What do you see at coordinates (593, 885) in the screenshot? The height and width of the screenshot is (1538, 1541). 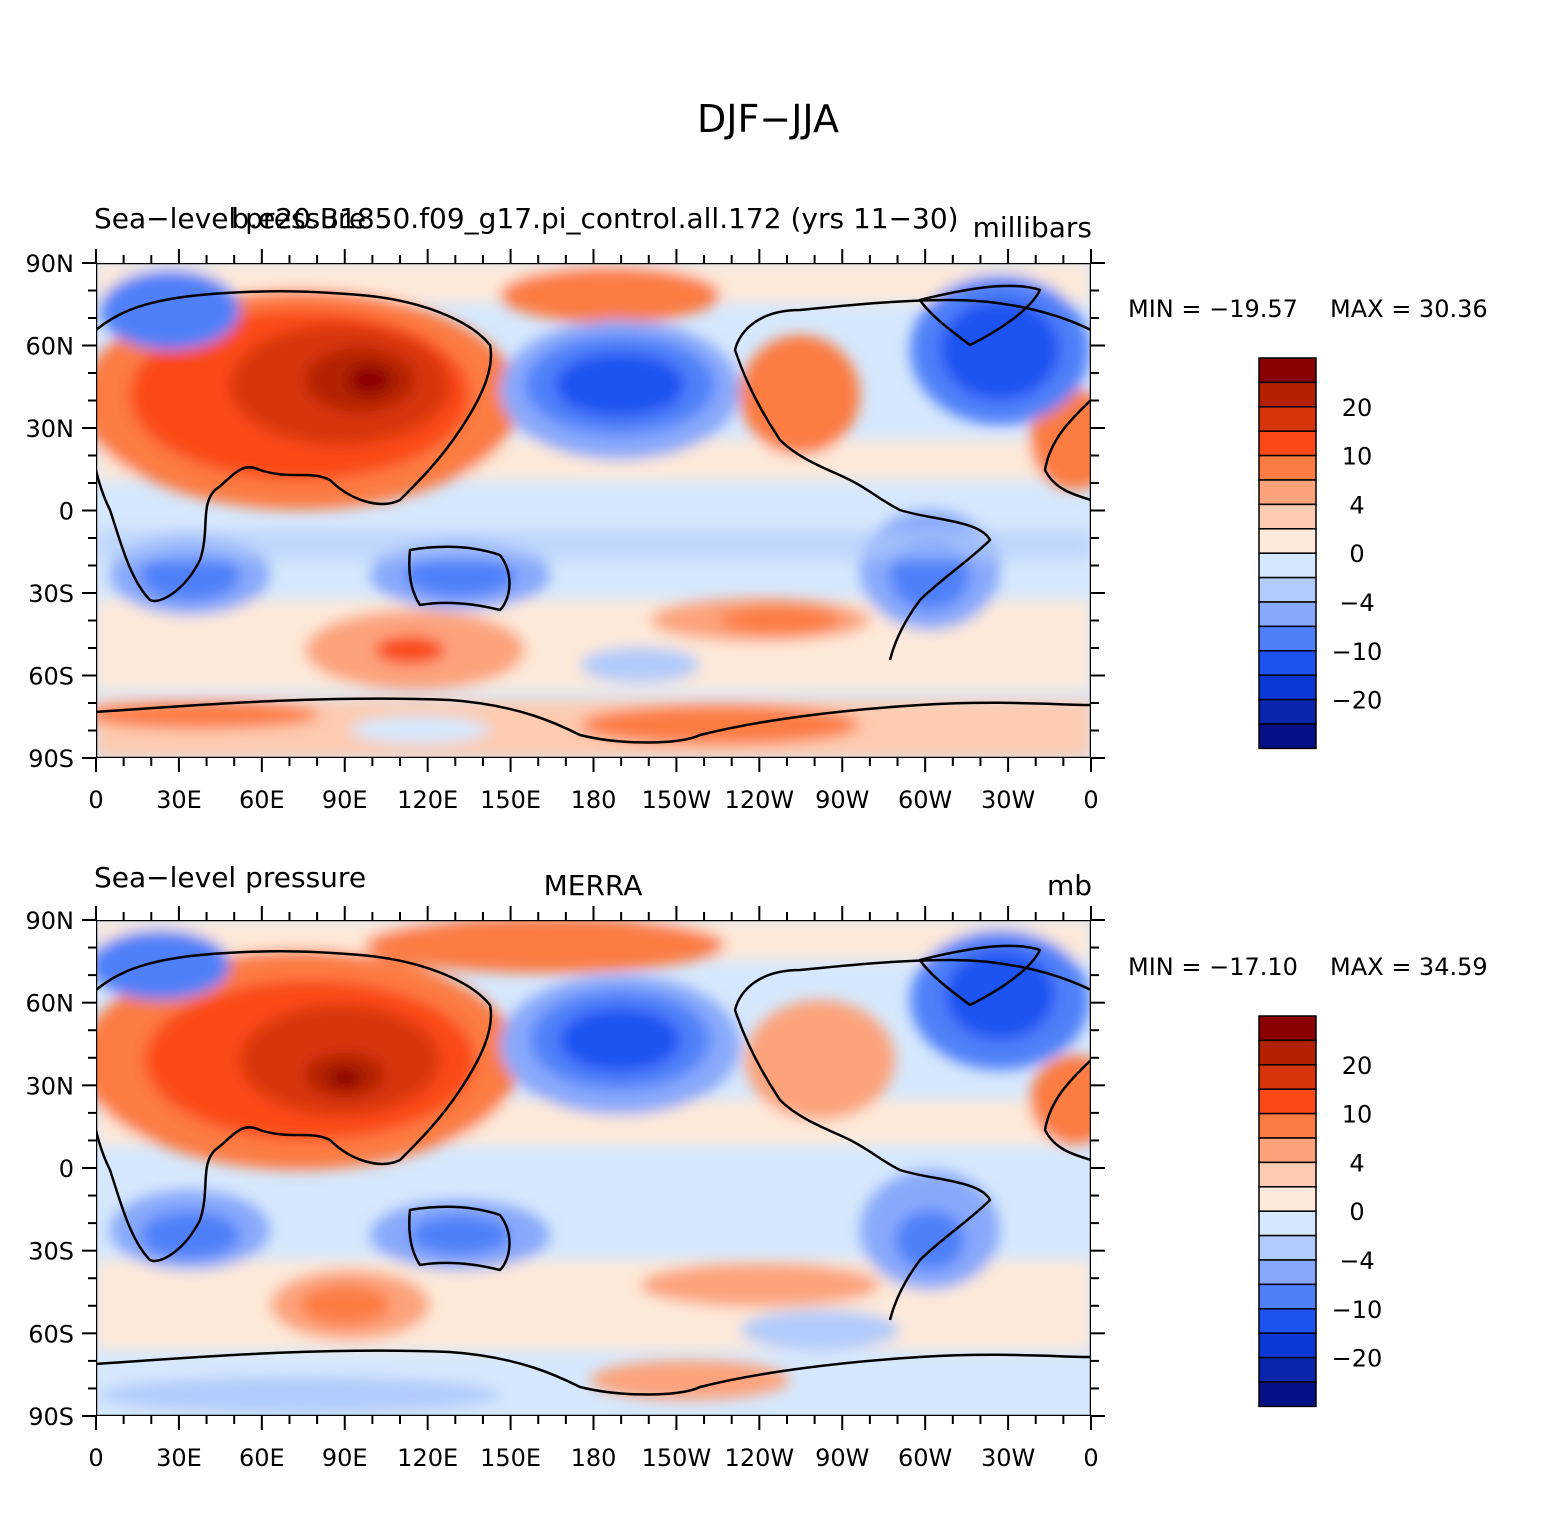 I see `panel-center-title: MERRA` at bounding box center [593, 885].